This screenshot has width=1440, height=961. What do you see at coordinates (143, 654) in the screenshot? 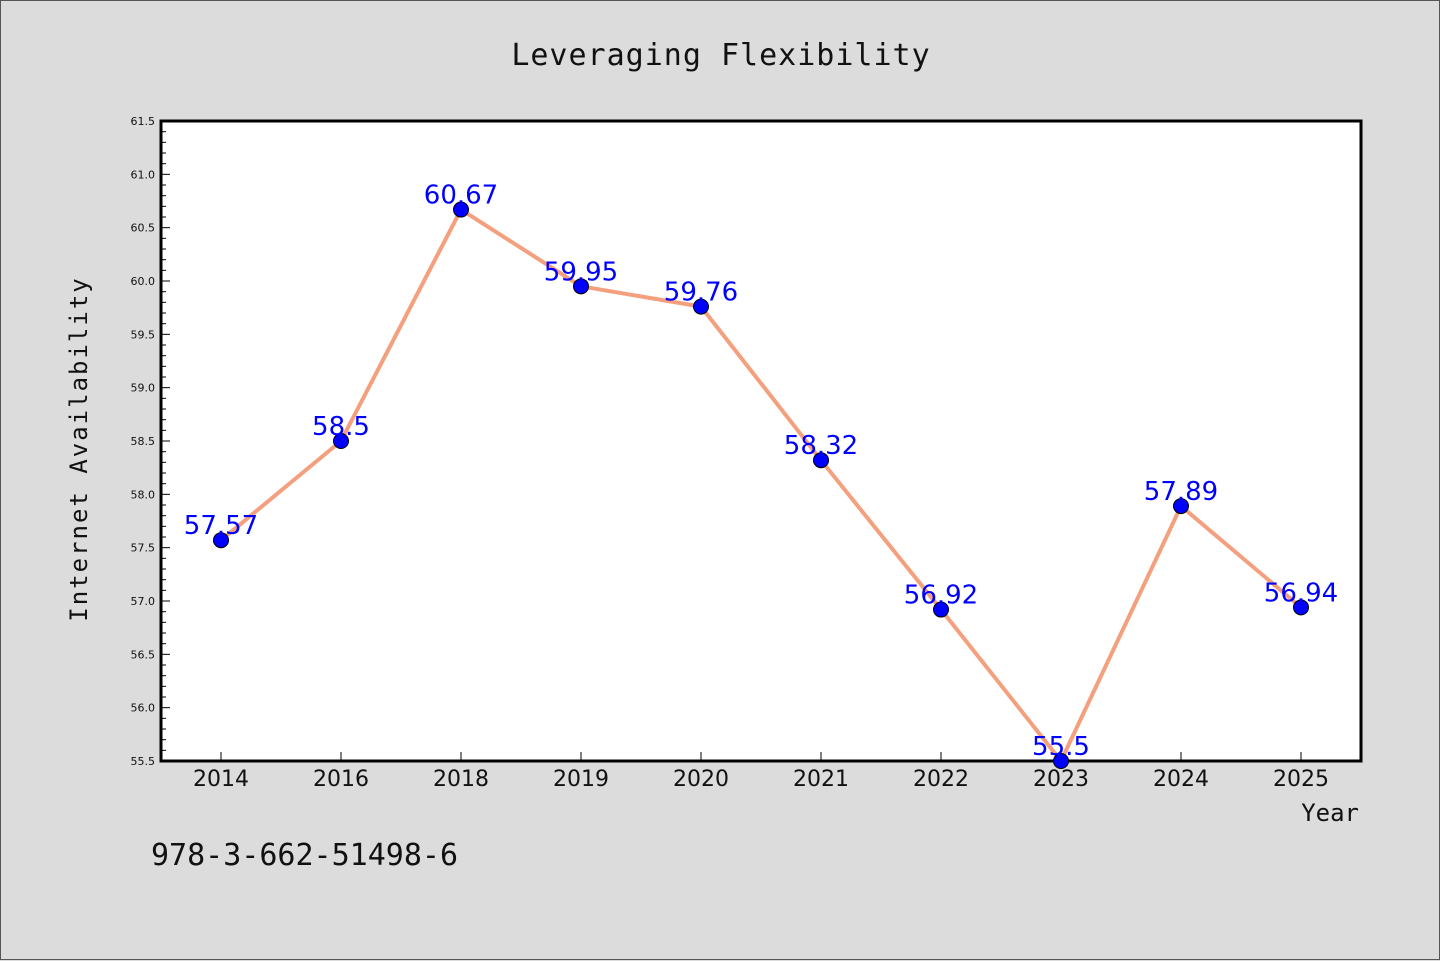
I see `y-tick-label: 56.5` at bounding box center [143, 654].